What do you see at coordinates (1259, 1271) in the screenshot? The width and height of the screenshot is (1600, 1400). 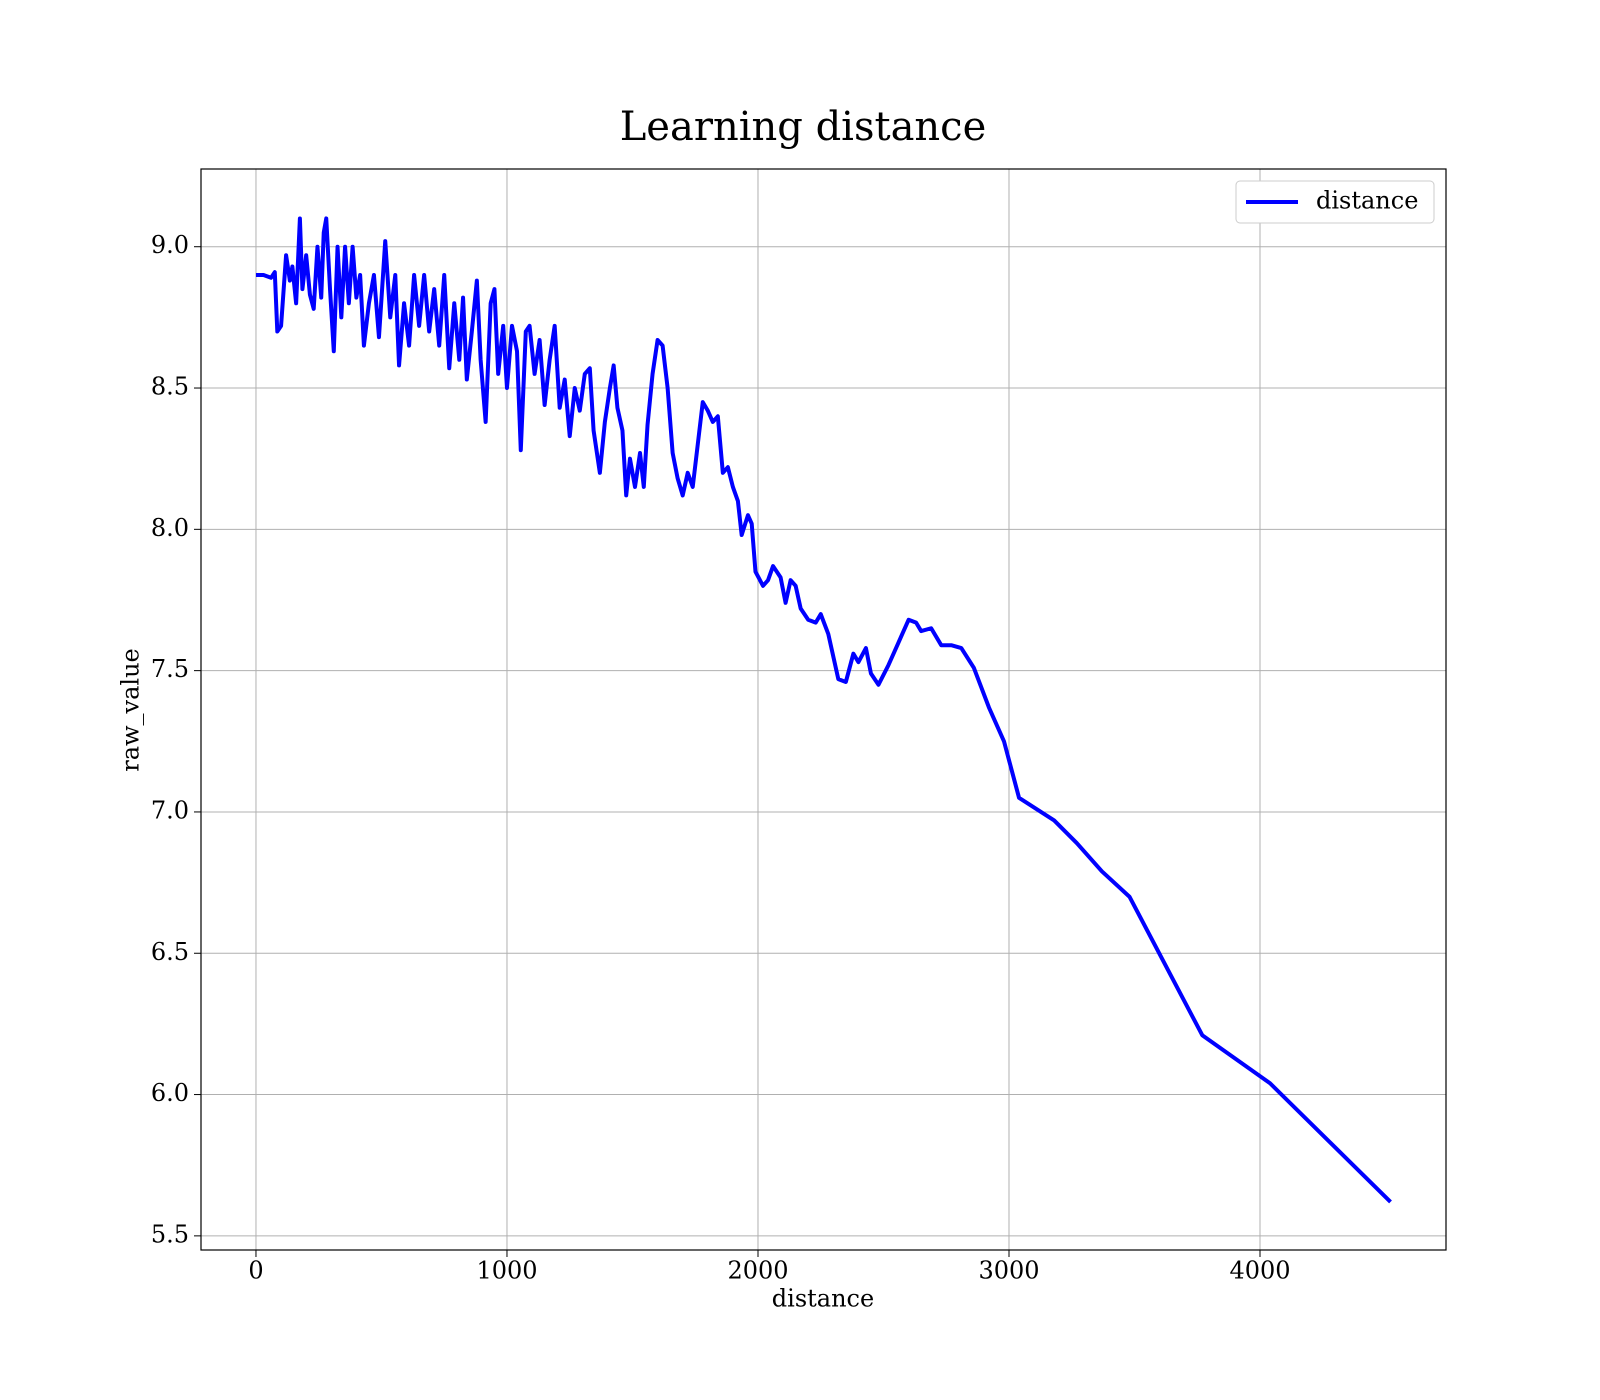 I see `x-tick-label: 4000` at bounding box center [1259, 1271].